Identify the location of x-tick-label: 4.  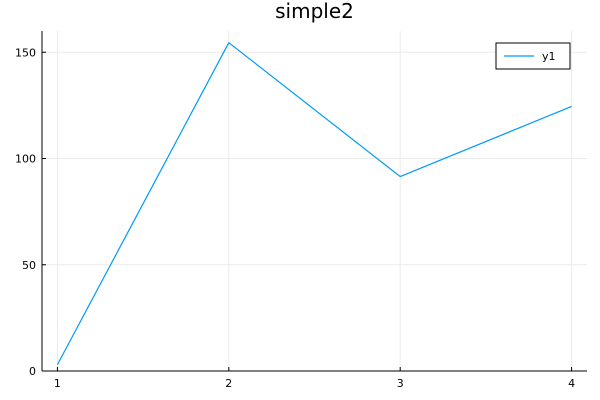
(571, 383).